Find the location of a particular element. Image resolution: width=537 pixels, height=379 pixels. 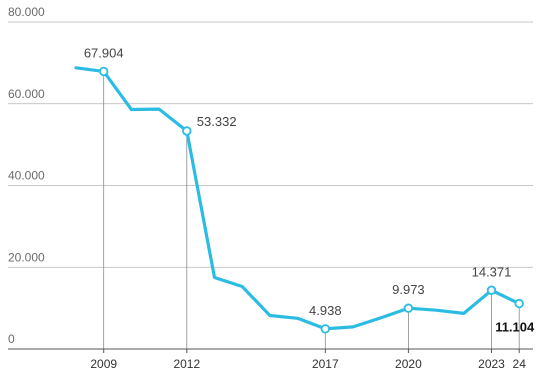

x-axis-tick-labels: 2009 2012 2017 2020 2023 24 is located at coordinates (308, 364).